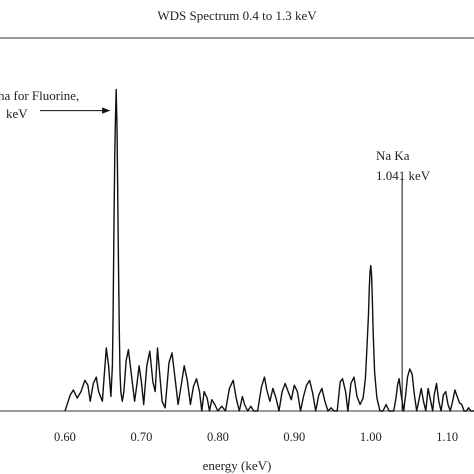 This screenshot has width=474, height=474. I want to click on fluorine-annotation-line2: keV, so click(17, 113).